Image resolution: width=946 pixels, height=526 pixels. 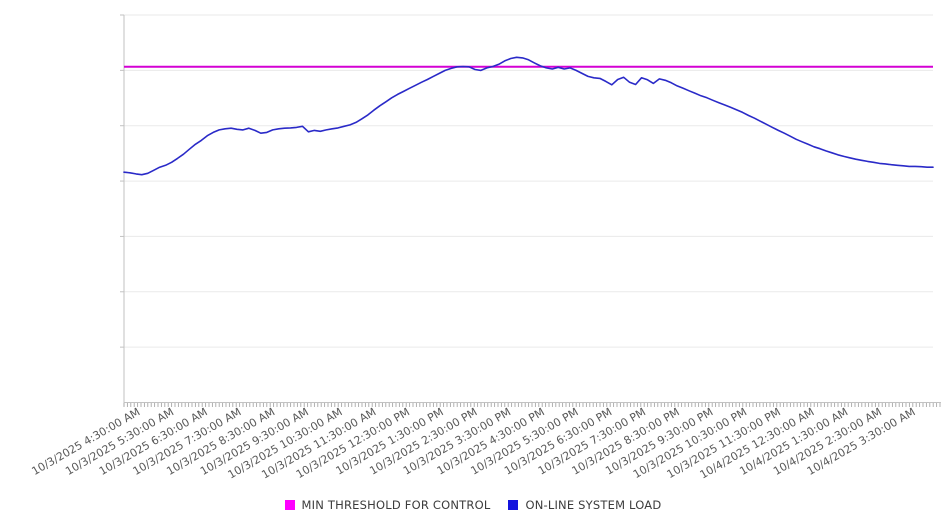 What do you see at coordinates (593, 505) in the screenshot?
I see `legend-label-system-load: ON-LINE SYSTEM LOAD` at bounding box center [593, 505].